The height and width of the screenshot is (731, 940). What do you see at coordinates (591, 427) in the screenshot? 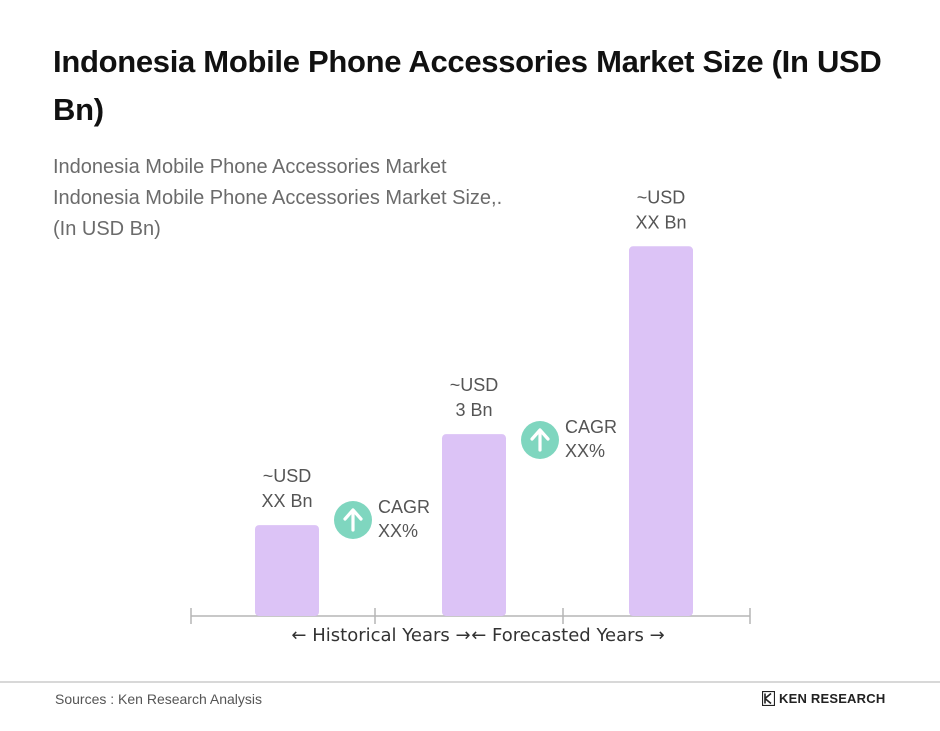
I see `cagr-2-label-line-1: CAGR` at bounding box center [591, 427].